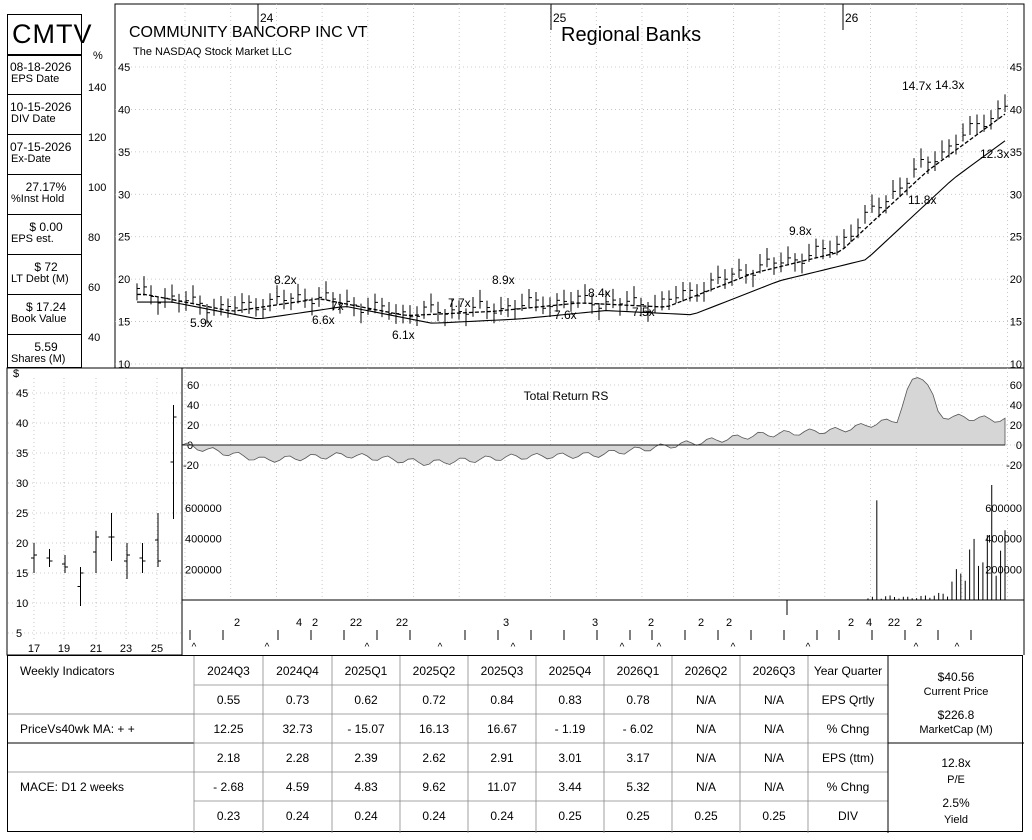  I want to click on table-cell: 0.62, so click(366, 700).